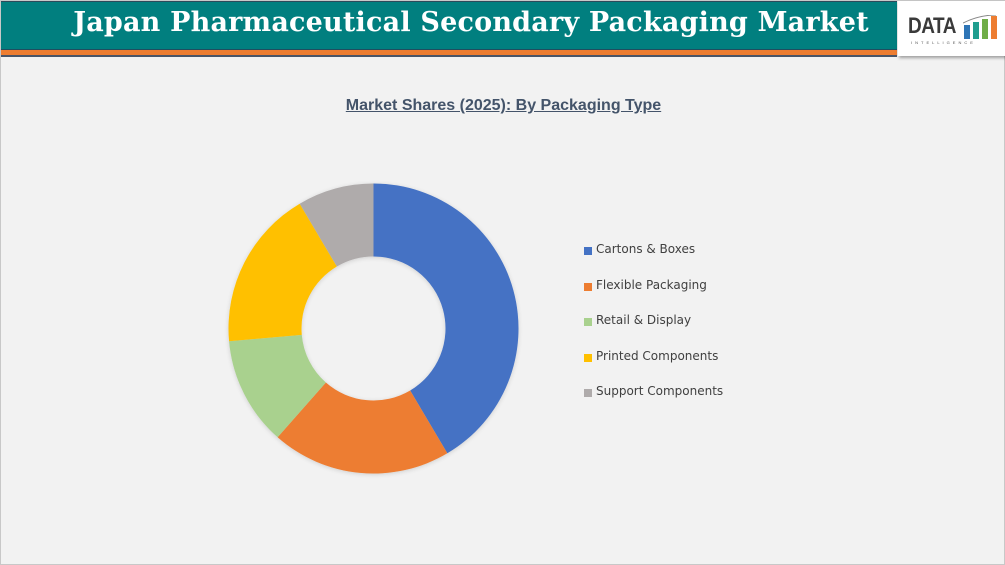  I want to click on logo: DATA INTELLIGENCE, so click(951, 28).